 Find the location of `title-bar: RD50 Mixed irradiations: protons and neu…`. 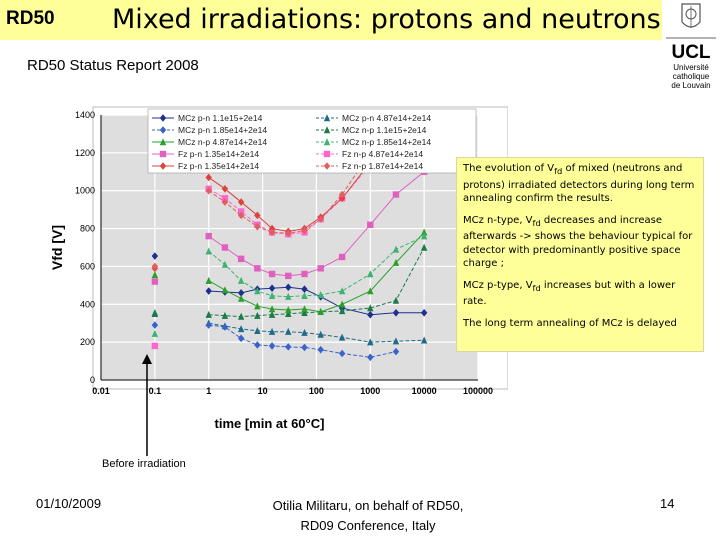

title-bar: RD50 Mixed irradiations: protons and neu… is located at coordinates (331, 20).